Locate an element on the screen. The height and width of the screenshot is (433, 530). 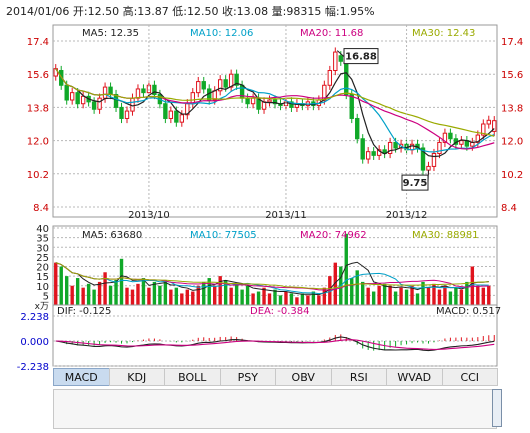
price-ytick-left: 13.8 is located at coordinates (38, 108).